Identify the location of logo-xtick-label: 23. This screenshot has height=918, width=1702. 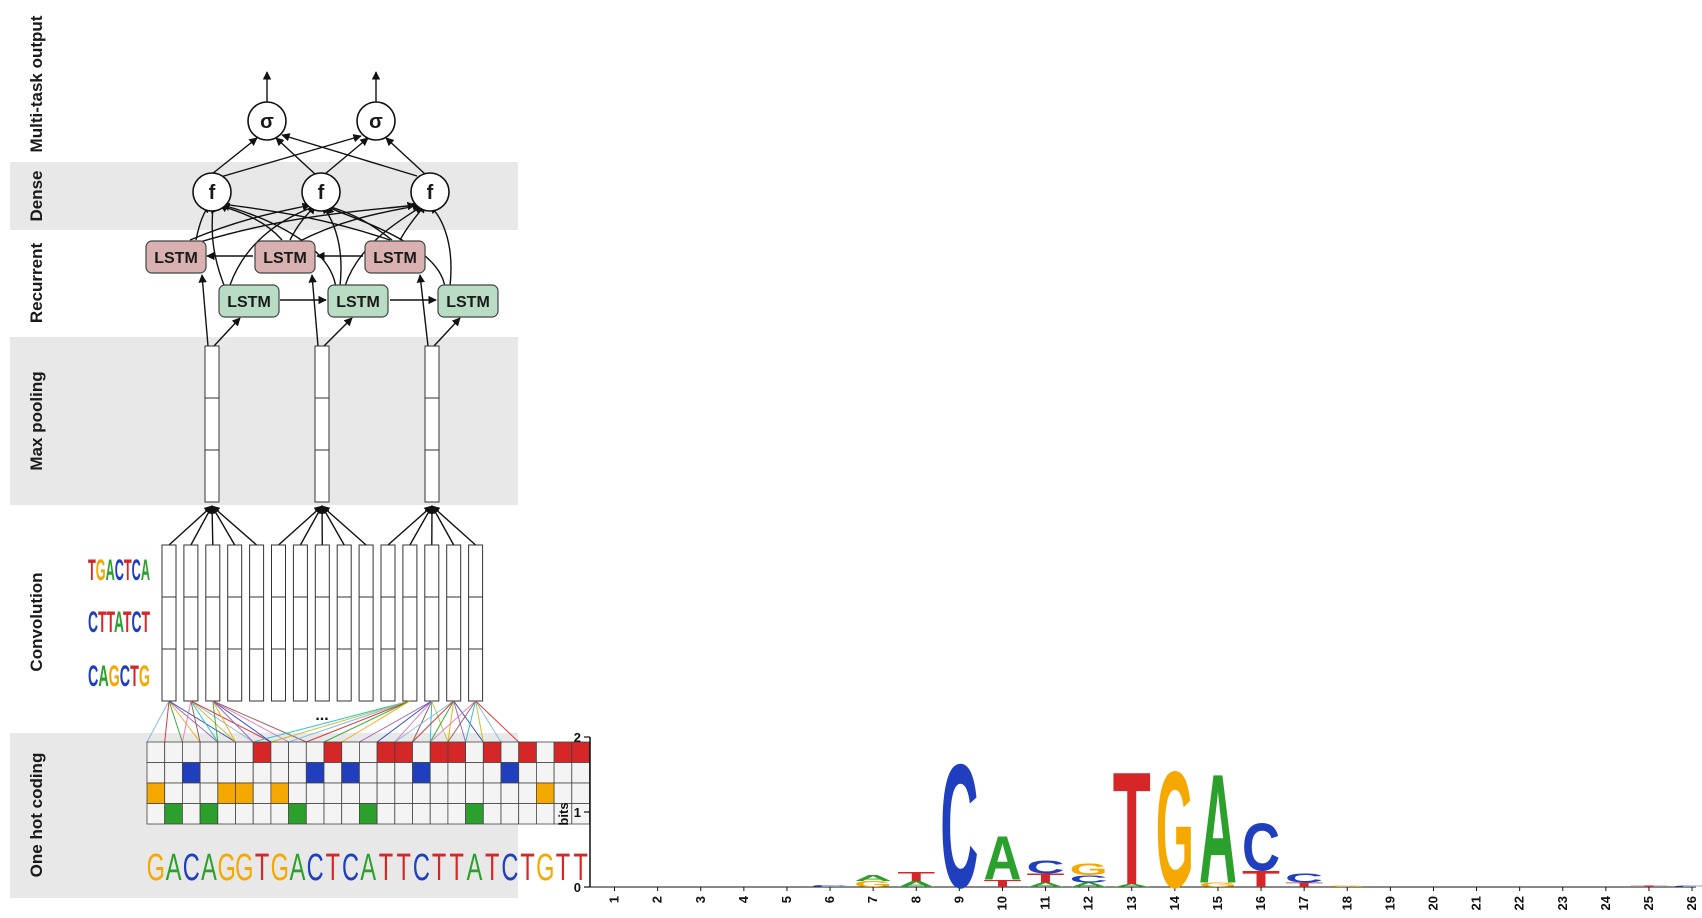
(1562, 903).